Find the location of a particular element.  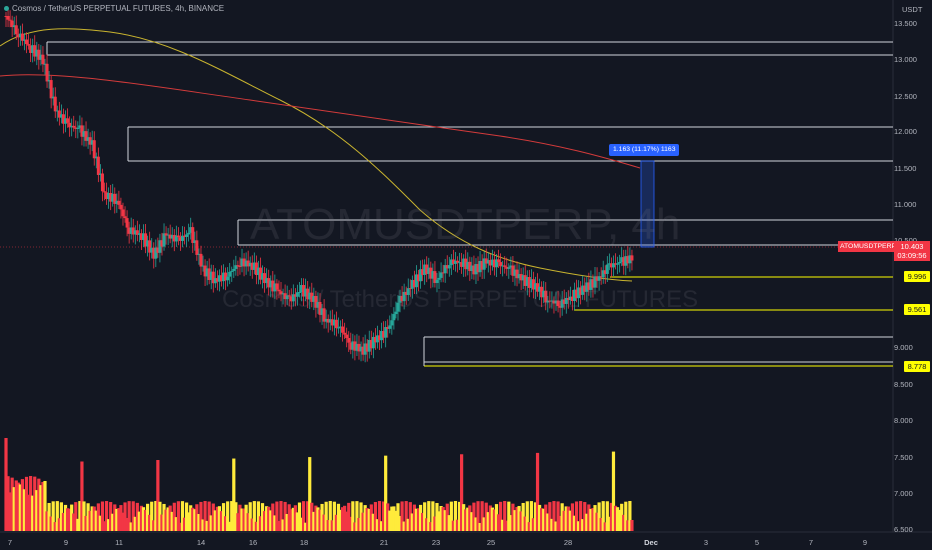

level-label-1: 9.996 is located at coordinates (917, 276).